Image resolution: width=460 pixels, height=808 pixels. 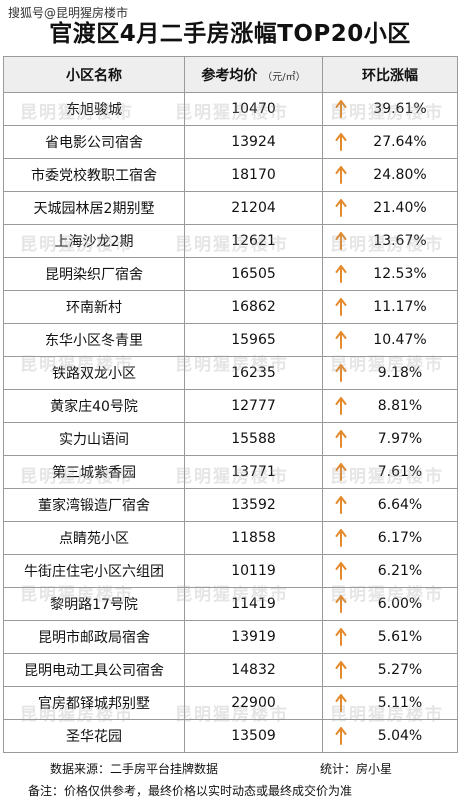 I want to click on cell-name: 市委党校教职工宿舍, so click(x=94, y=175).